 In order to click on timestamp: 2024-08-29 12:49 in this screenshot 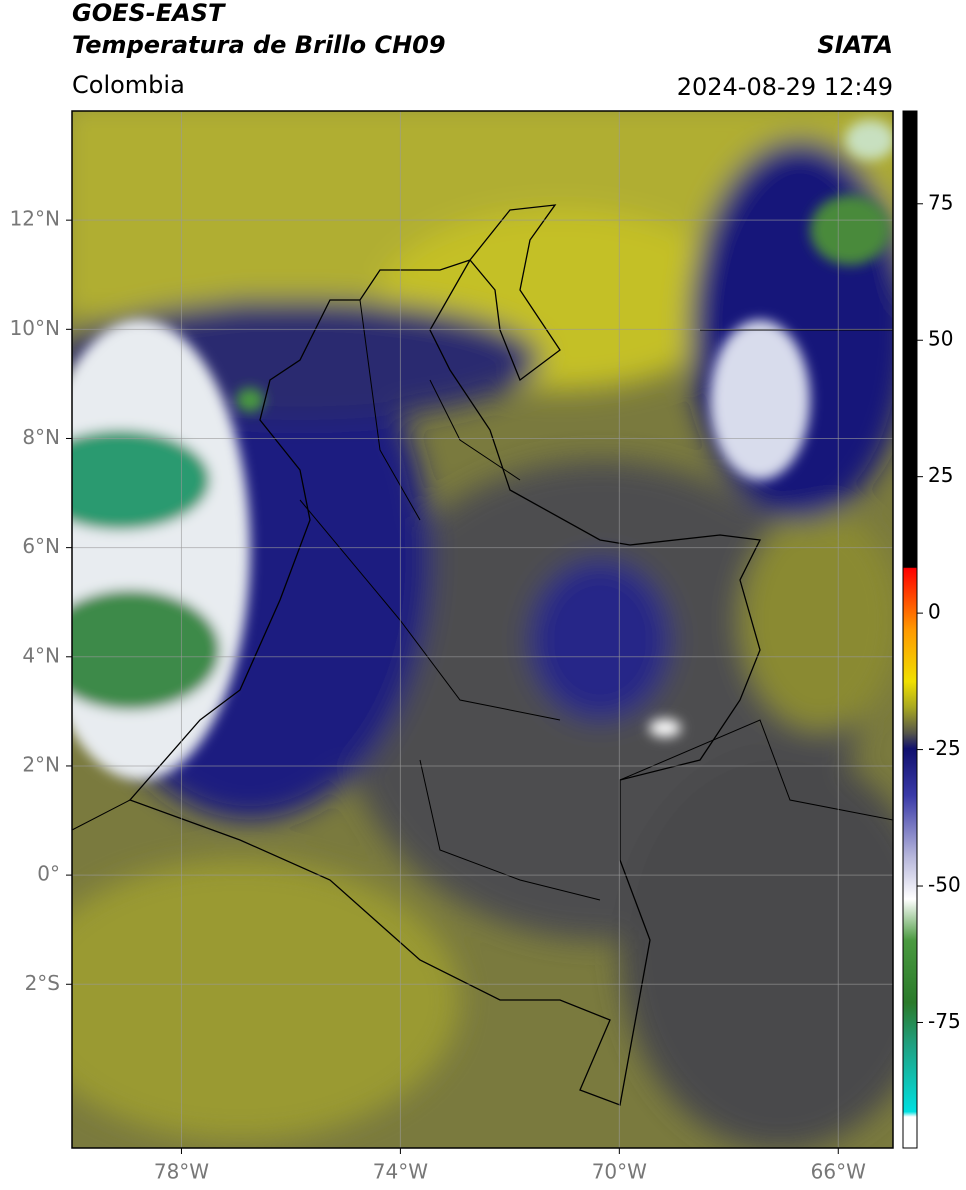, I will do `click(785, 87)`.